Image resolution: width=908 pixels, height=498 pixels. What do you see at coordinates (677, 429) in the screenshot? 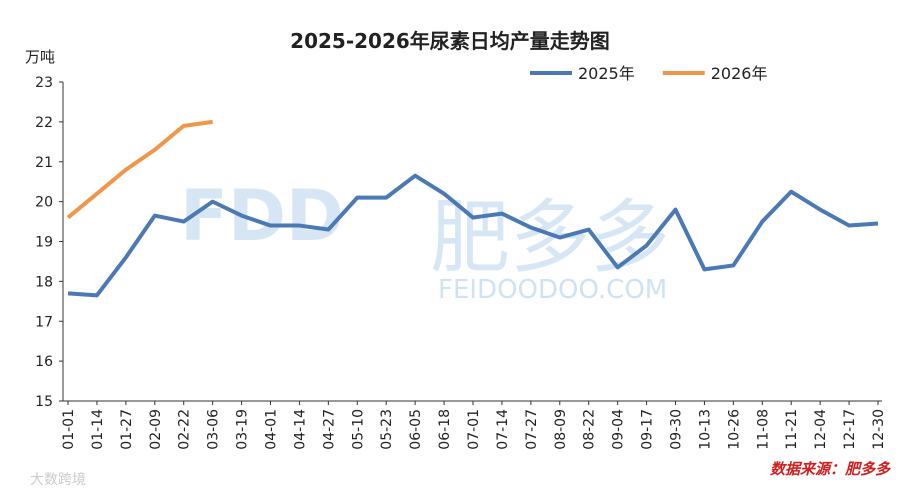
I see `x-tick-label: 09-30` at bounding box center [677, 429].